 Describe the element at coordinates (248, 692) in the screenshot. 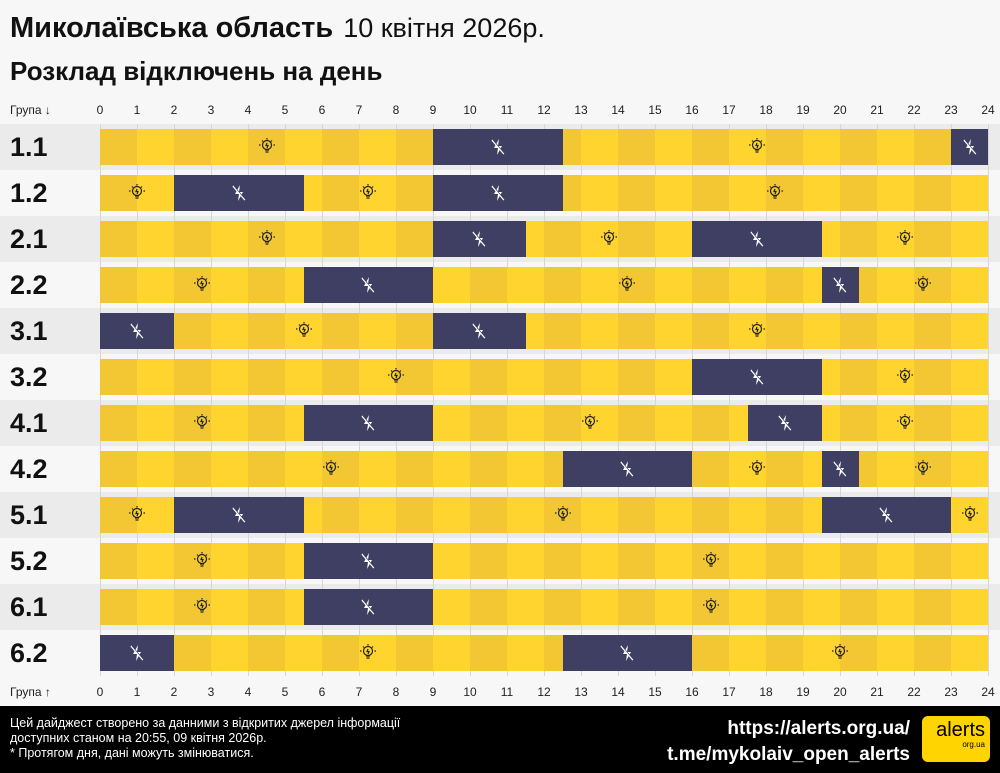

I see `tick-label: 4` at that location.